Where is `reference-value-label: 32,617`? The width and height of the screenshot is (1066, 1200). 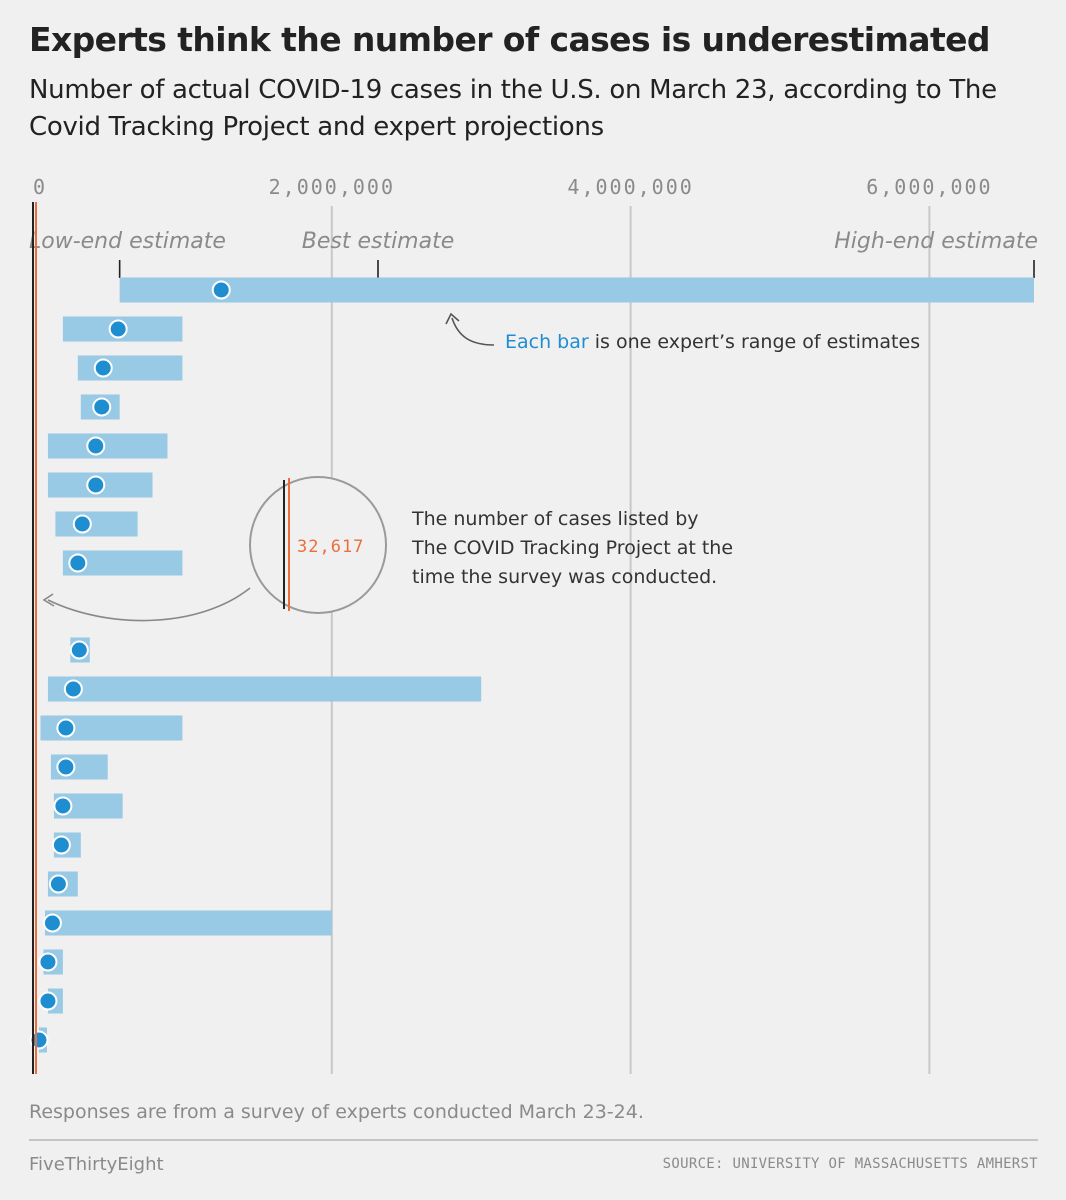 reference-value-label: 32,617 is located at coordinates (330, 547).